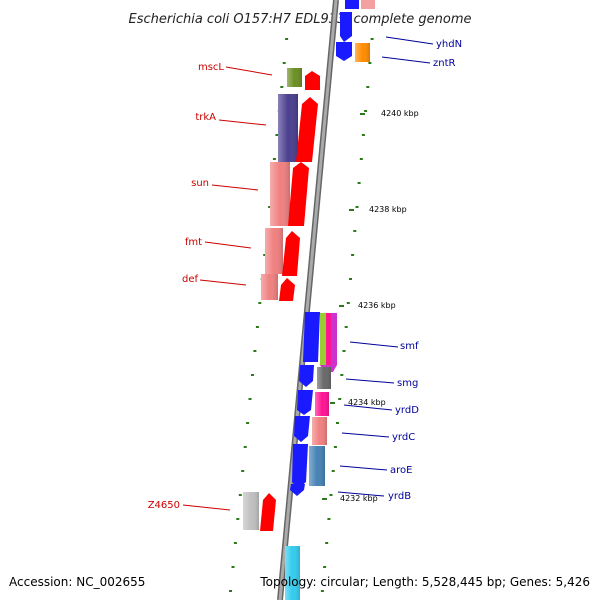 This screenshot has width=600, height=600. Describe the element at coordinates (425, 270) in the screenshot. I see `right-labels: yhdN zntR smf smg yrdD yrdC aroE yrdB` at that location.